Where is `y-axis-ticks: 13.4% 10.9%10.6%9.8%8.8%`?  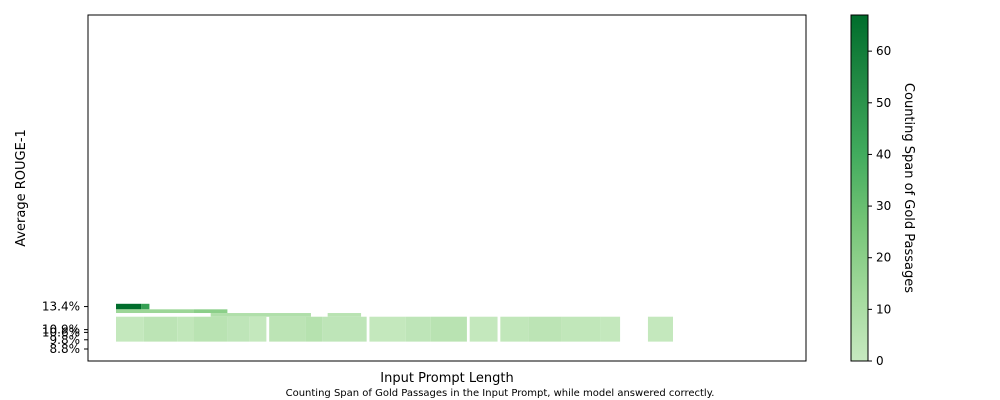 y-axis-ticks: 13.4% 10.9%10.6%9.8%8.8% is located at coordinates (65, 328).